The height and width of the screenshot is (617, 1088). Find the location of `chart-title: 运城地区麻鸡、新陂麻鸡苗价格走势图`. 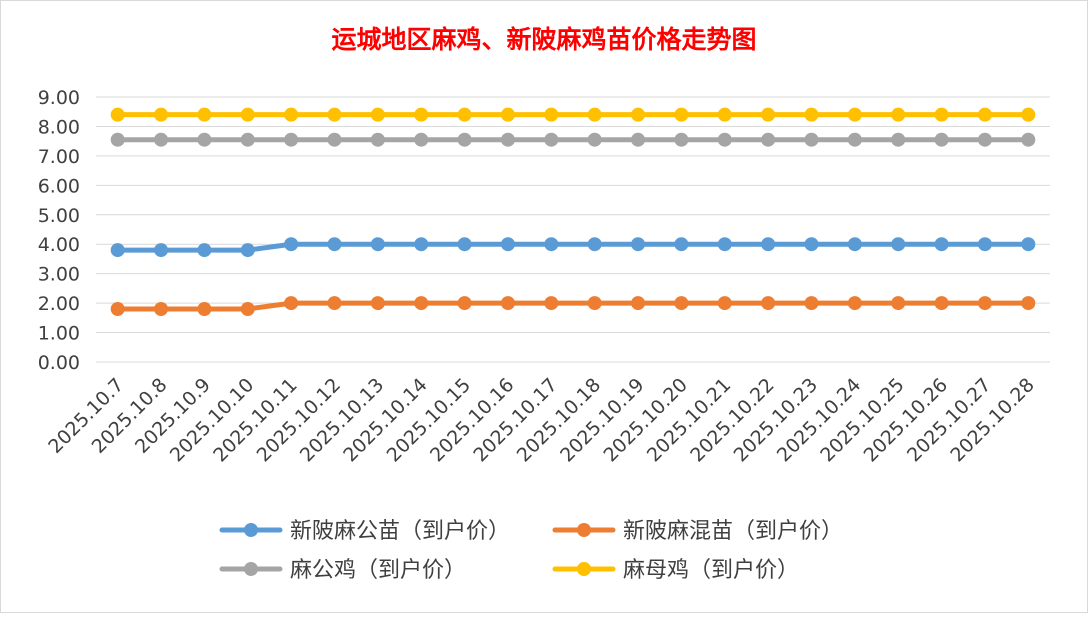

chart-title: 运城地区麻鸡、新陂麻鸡苗价格走势图 is located at coordinates (543, 39).